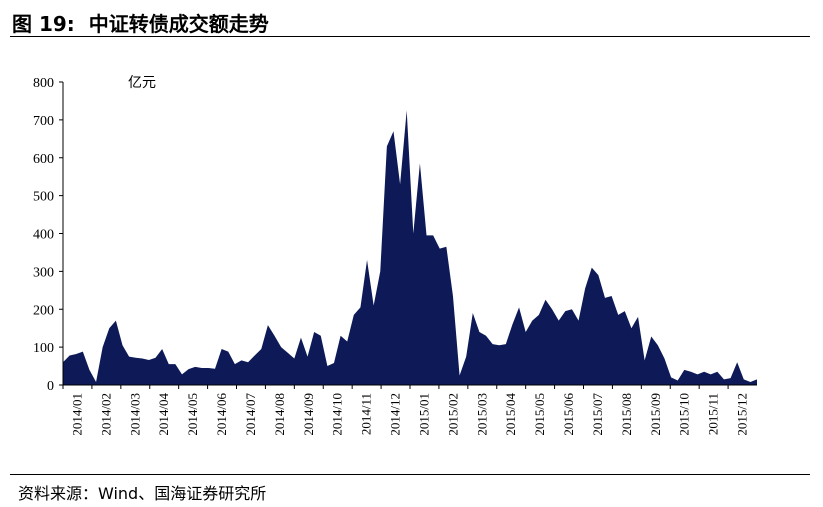 This screenshot has height=507, width=823. Describe the element at coordinates (713, 414) in the screenshot. I see `x-tick-label: 2015/11` at that location.